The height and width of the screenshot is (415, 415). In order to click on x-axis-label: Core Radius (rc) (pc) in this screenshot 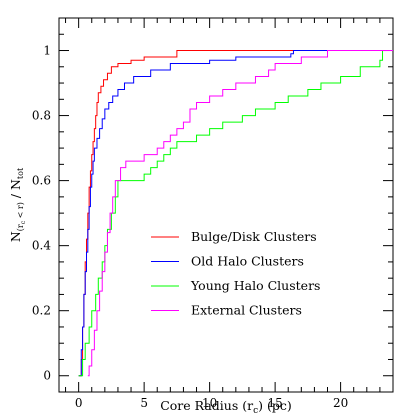, I will do `click(226, 406)`.